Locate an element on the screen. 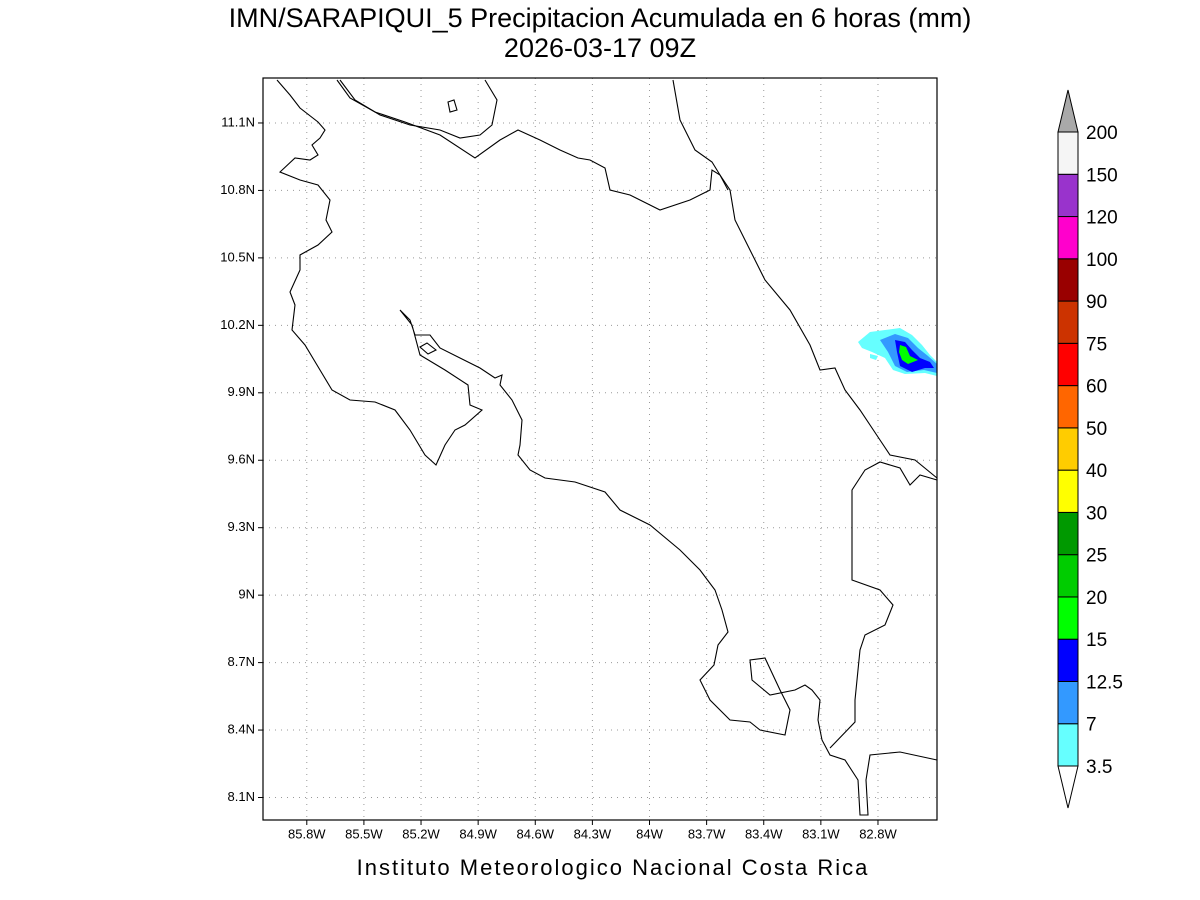 Image resolution: width=1200 pixels, height=900 pixels. x-tick-label: 83.1W is located at coordinates (821, 833).